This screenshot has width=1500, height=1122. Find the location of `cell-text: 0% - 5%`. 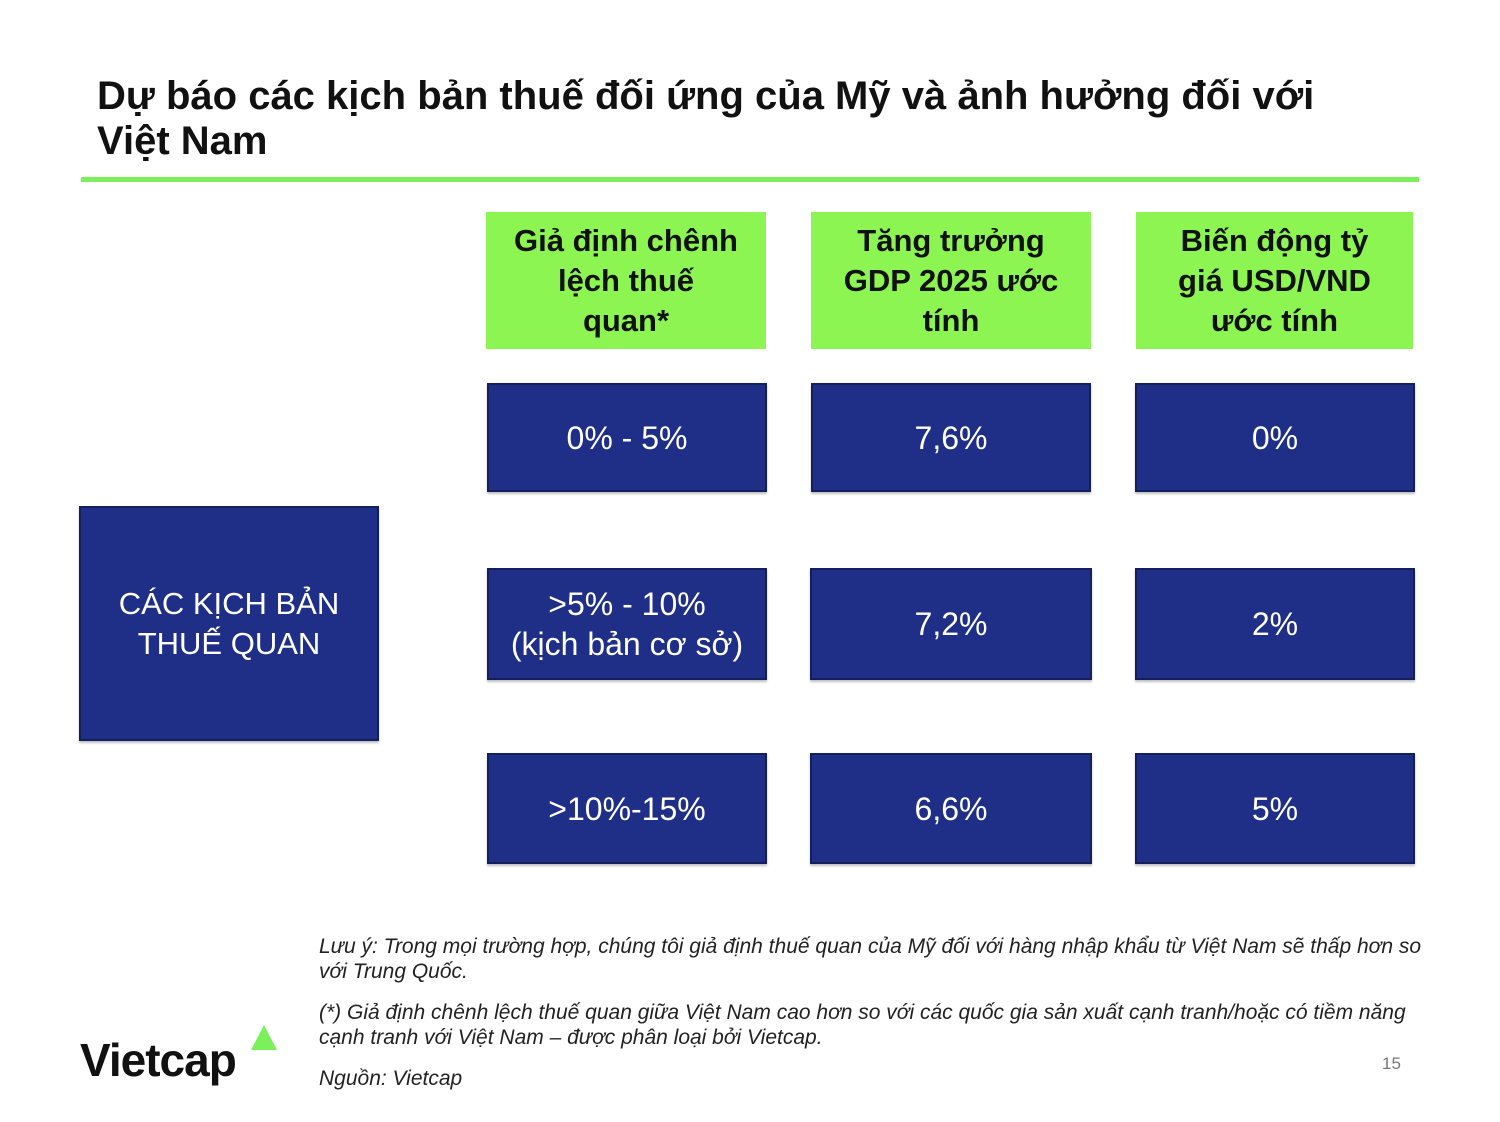

cell-text: 0% - 5% is located at coordinates (627, 437).